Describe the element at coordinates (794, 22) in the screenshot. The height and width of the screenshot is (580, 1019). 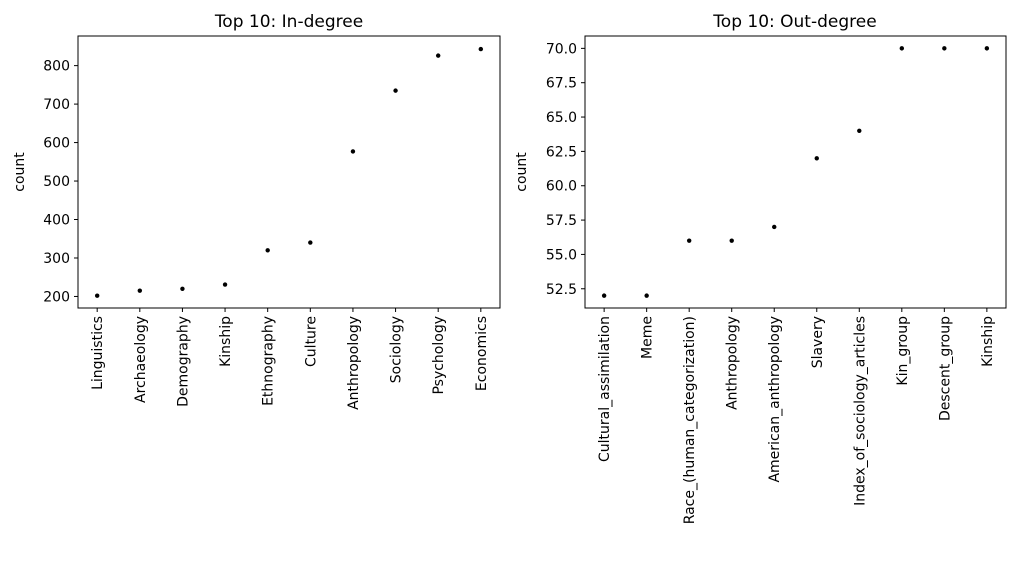
I see `chart-title: Top 10: Out-degree` at that location.